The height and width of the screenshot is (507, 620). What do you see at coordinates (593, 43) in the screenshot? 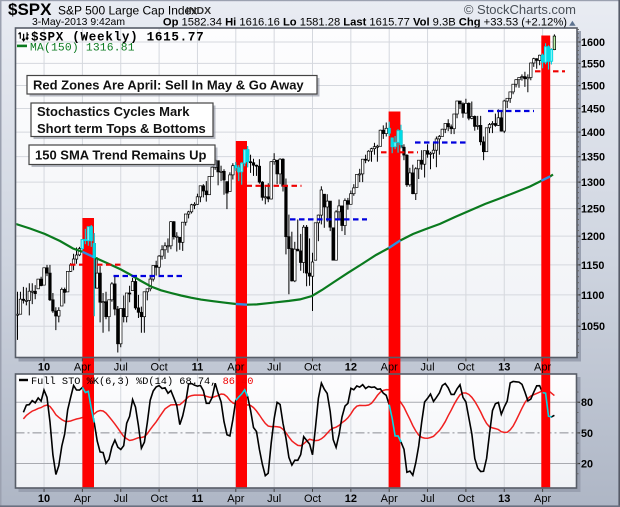
I see `svg-text: 1600` at bounding box center [593, 43].